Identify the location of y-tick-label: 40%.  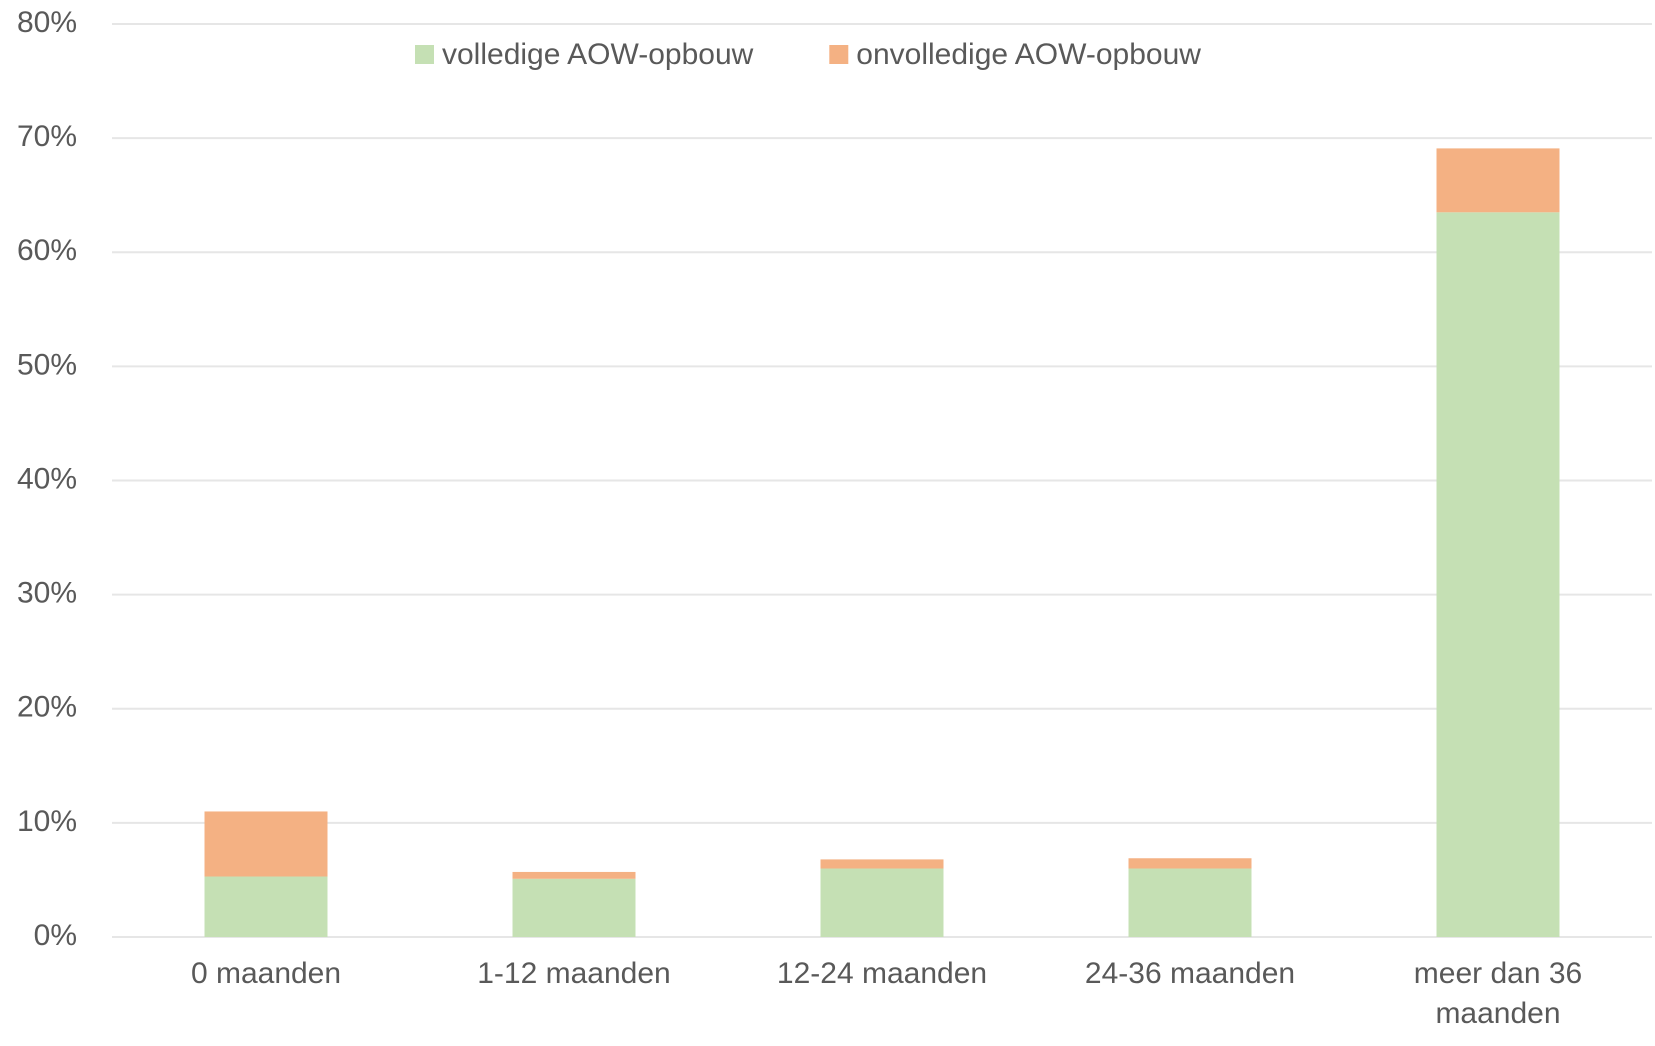
(47, 478).